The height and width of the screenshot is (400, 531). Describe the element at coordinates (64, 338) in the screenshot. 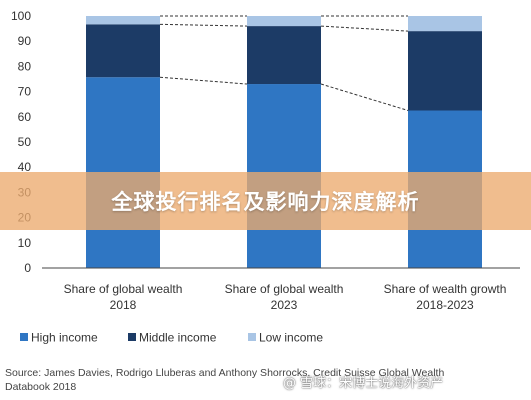

I see `legend-label: High income` at that location.